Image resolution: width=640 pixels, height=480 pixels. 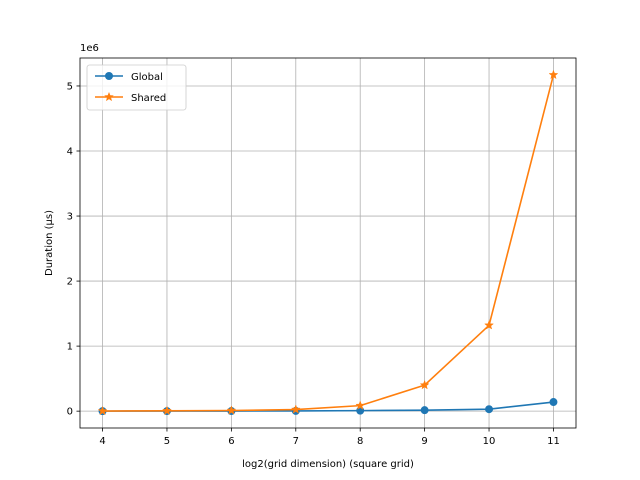 I want to click on y-tick-label: 5, so click(x=70, y=86).